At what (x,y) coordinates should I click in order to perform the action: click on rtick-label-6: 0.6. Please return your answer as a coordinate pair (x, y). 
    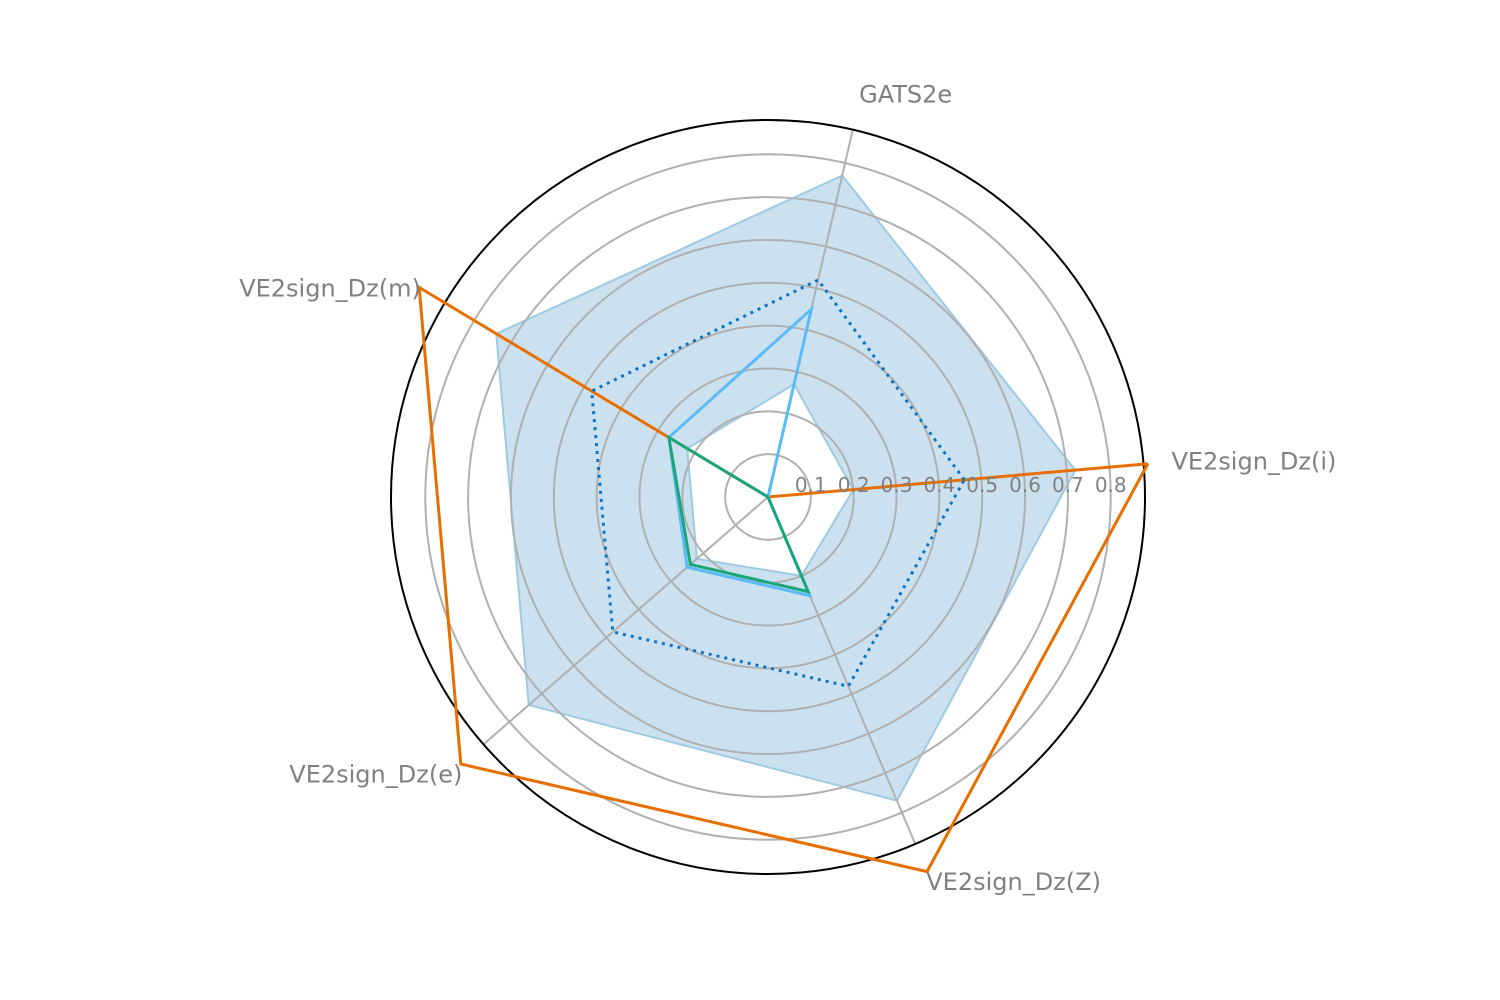
    Looking at the image, I should click on (1025, 485).